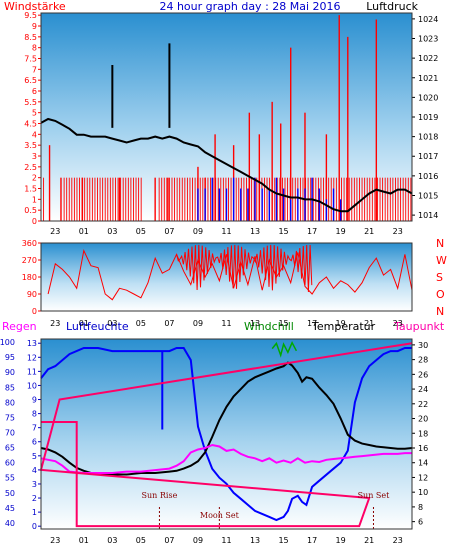 This screenshot has height=555, width=470. What do you see at coordinates (428, 19) in the screenshot?
I see `right-tick-label: 1024` at bounding box center [428, 19].